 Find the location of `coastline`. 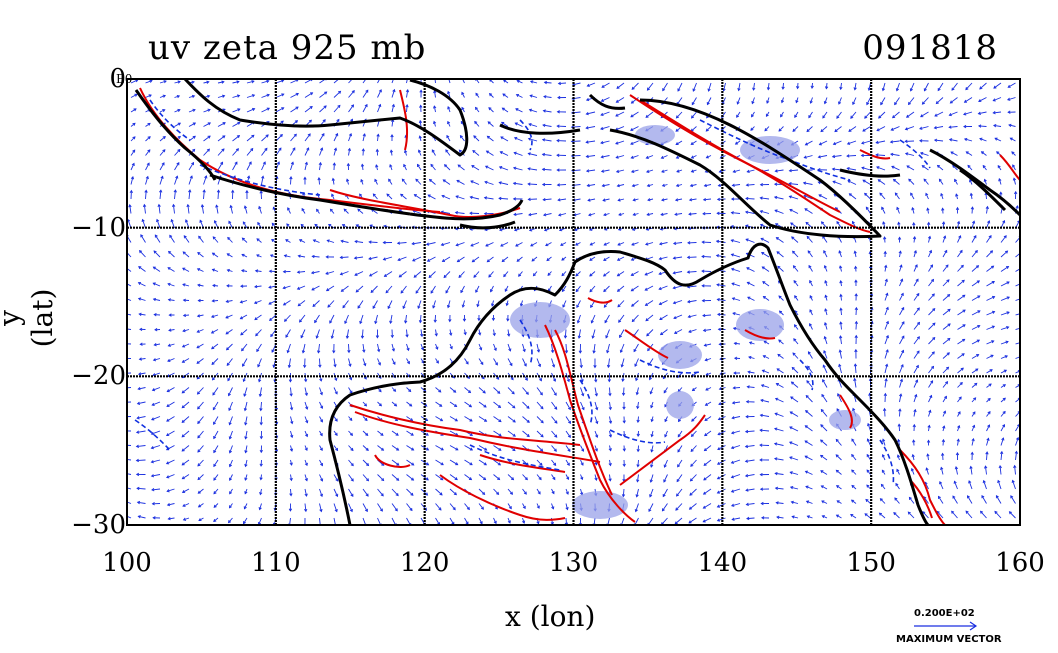

coastline is located at coordinates (326, 118).